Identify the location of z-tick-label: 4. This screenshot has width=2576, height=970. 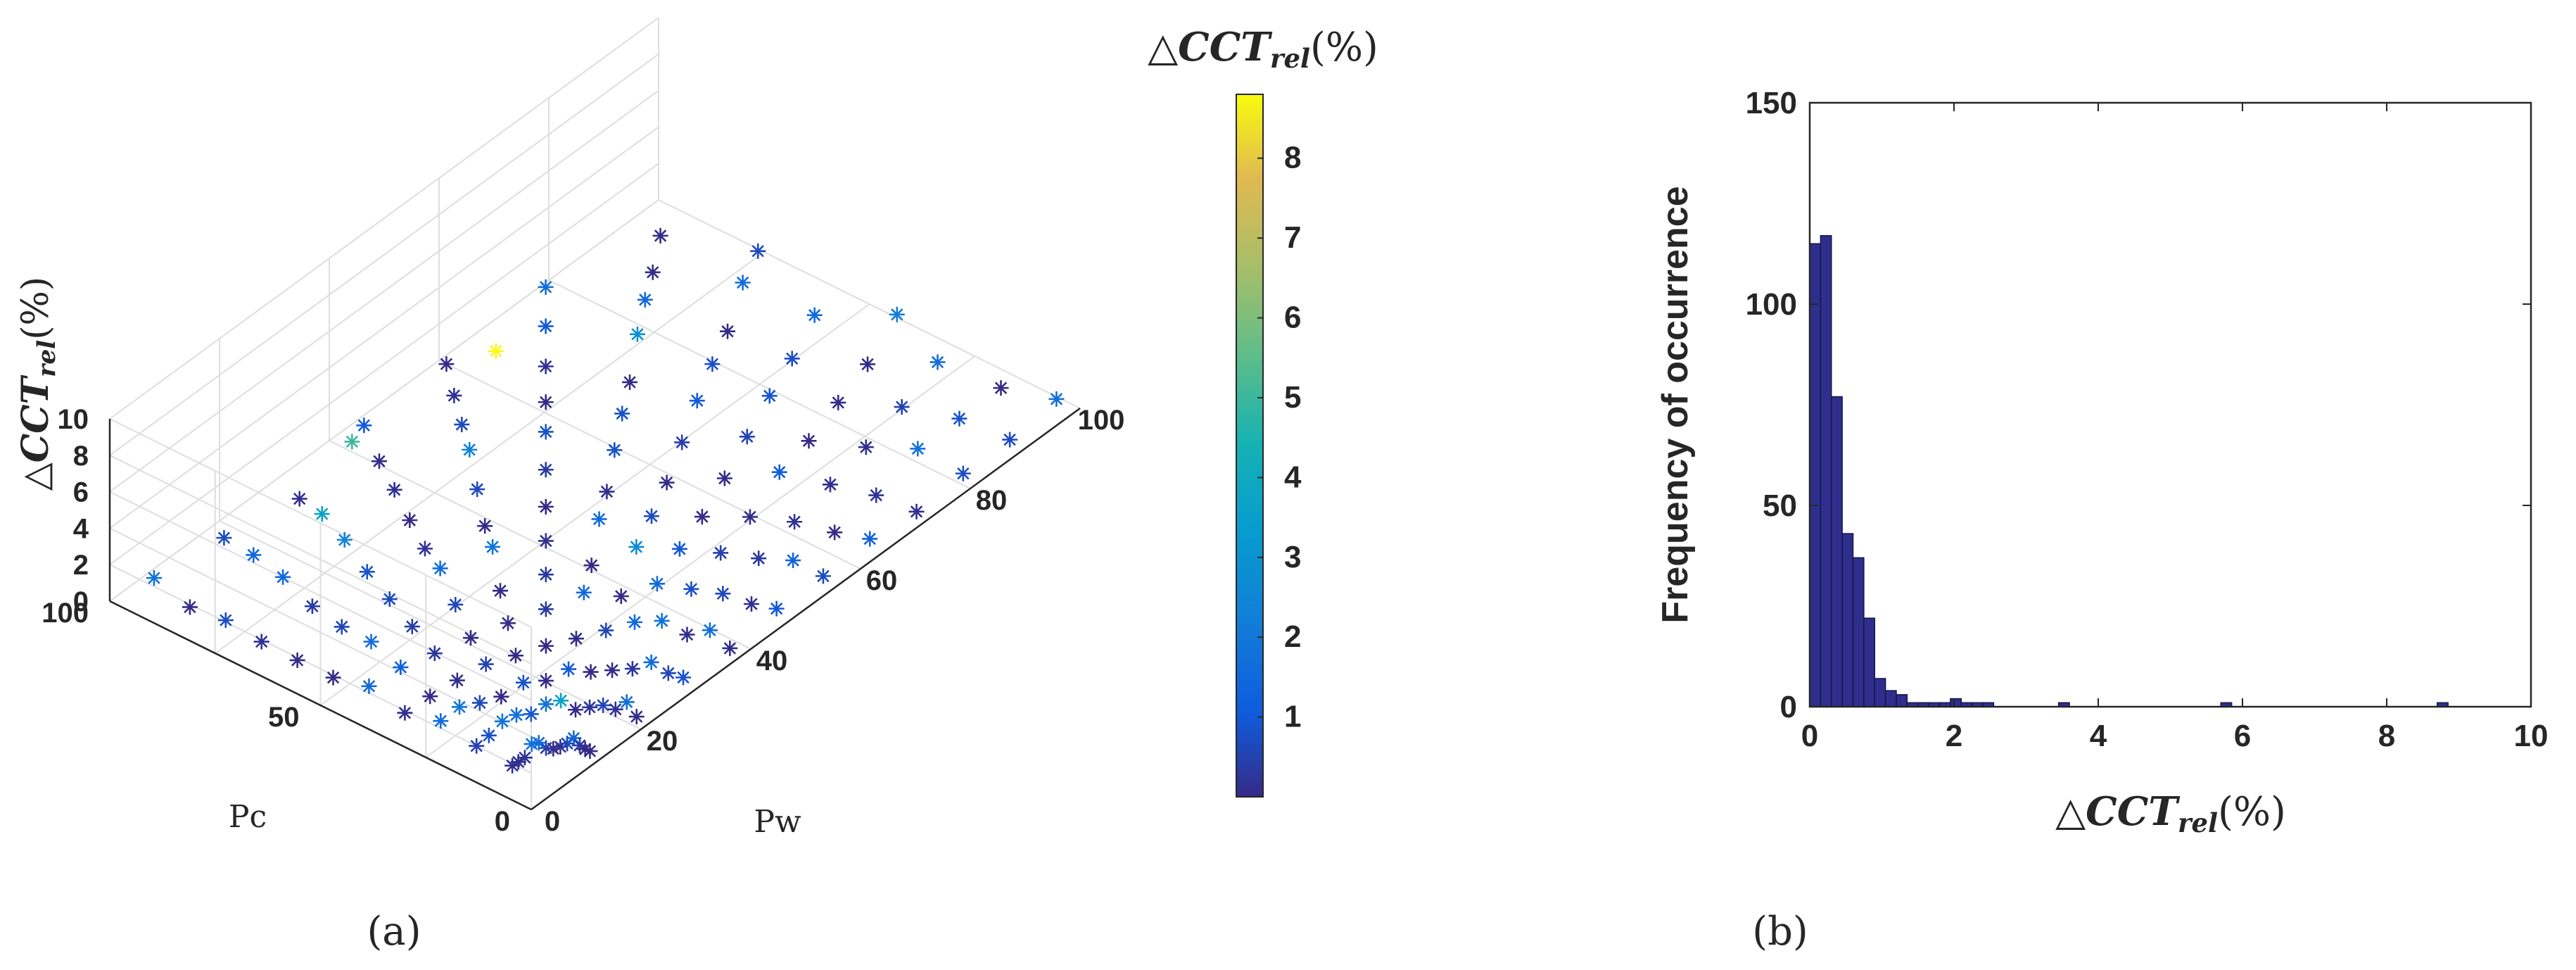
(81, 529).